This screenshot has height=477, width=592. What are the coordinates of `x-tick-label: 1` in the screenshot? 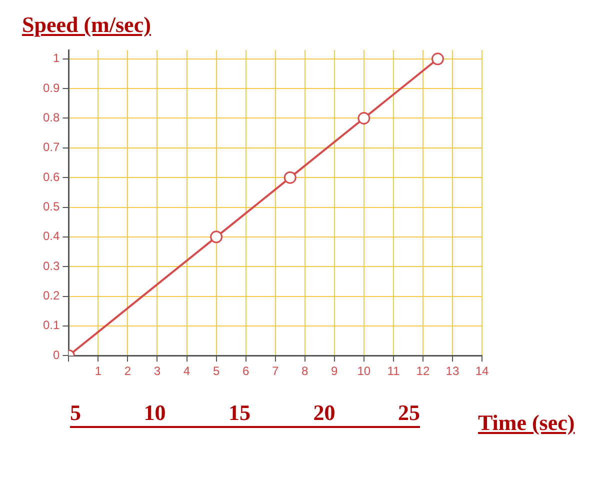 It's located at (98, 371).